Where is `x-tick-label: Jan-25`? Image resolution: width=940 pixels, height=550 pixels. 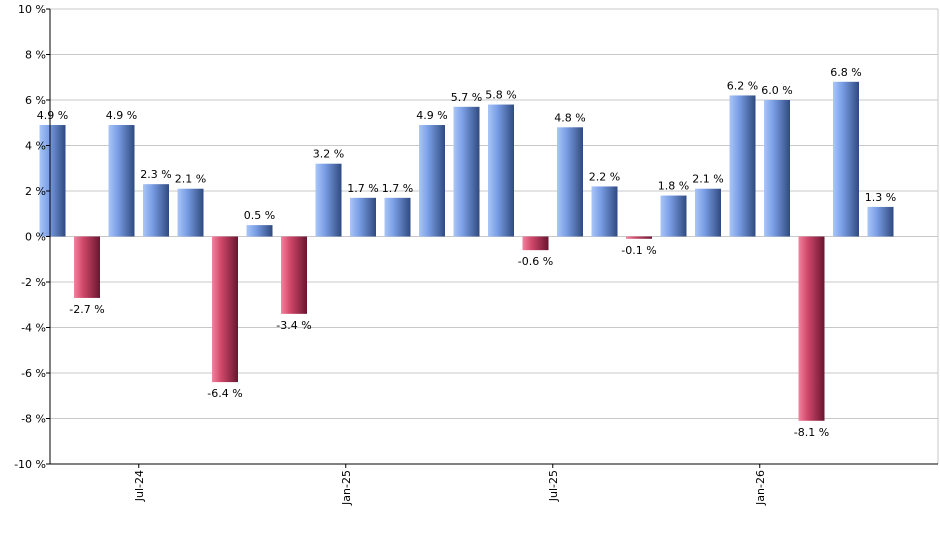
x-tick-label: Jan-25 is located at coordinates (346, 488).